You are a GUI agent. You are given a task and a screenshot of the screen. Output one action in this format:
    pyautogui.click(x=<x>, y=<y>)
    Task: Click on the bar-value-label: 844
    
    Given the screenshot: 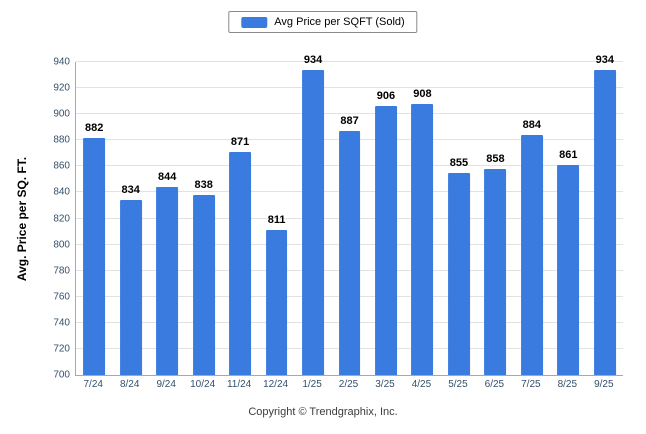 What is the action you would take?
    pyautogui.click(x=167, y=177)
    